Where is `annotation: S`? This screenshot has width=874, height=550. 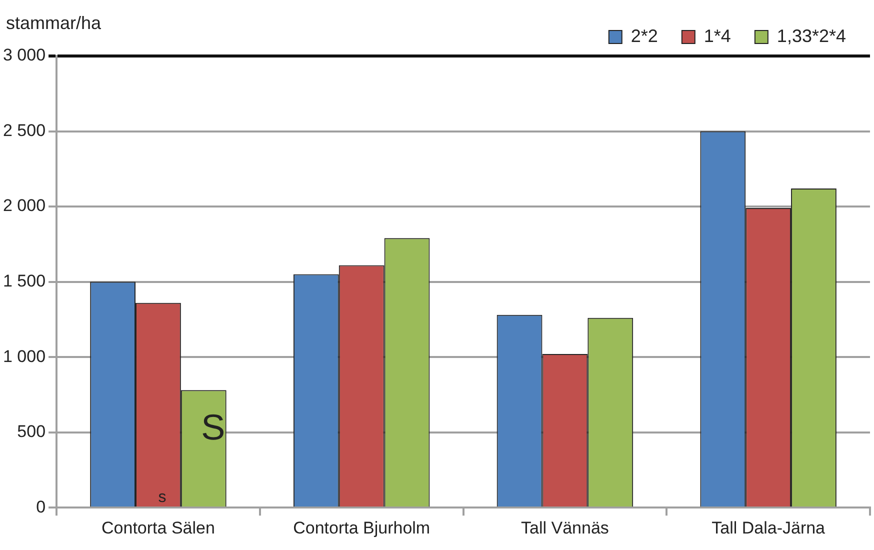
annotation: S is located at coordinates (213, 427).